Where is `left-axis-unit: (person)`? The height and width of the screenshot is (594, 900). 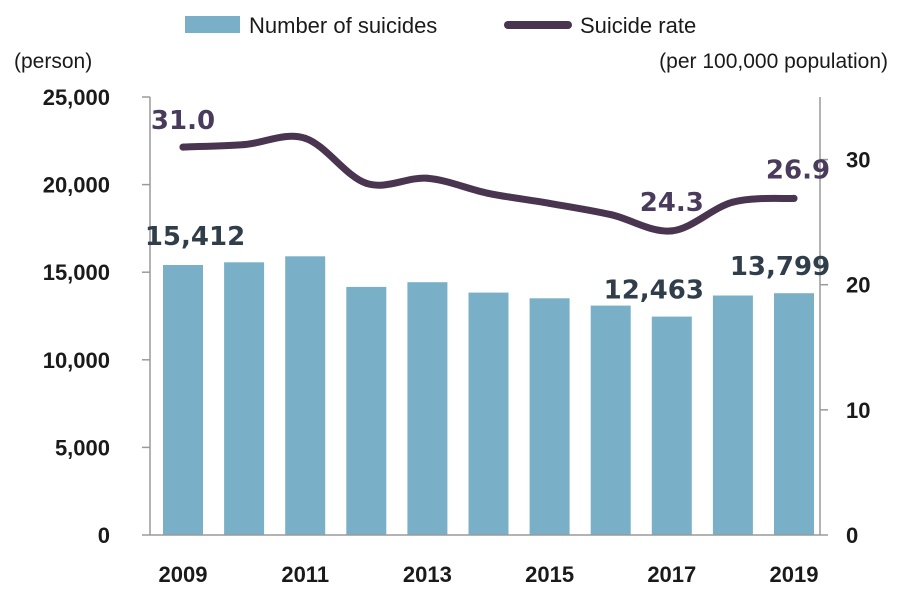
left-axis-unit: (person) is located at coordinates (53, 61).